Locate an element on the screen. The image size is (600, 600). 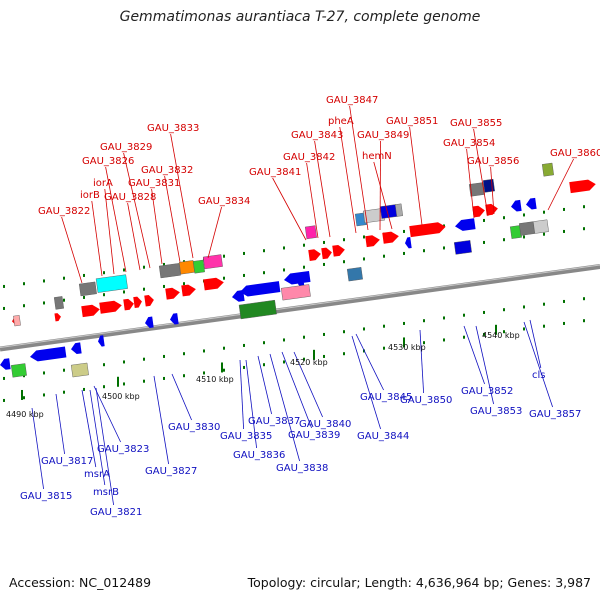
gene-label-top: GAU_3842 is located at coordinates (309, 157).